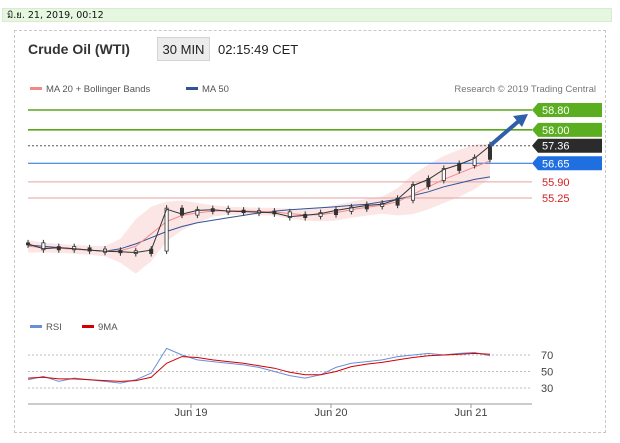 This screenshot has width=620, height=443. I want to click on legend-label-ma20: MA 20 + Bollinger Bands, so click(98, 89).